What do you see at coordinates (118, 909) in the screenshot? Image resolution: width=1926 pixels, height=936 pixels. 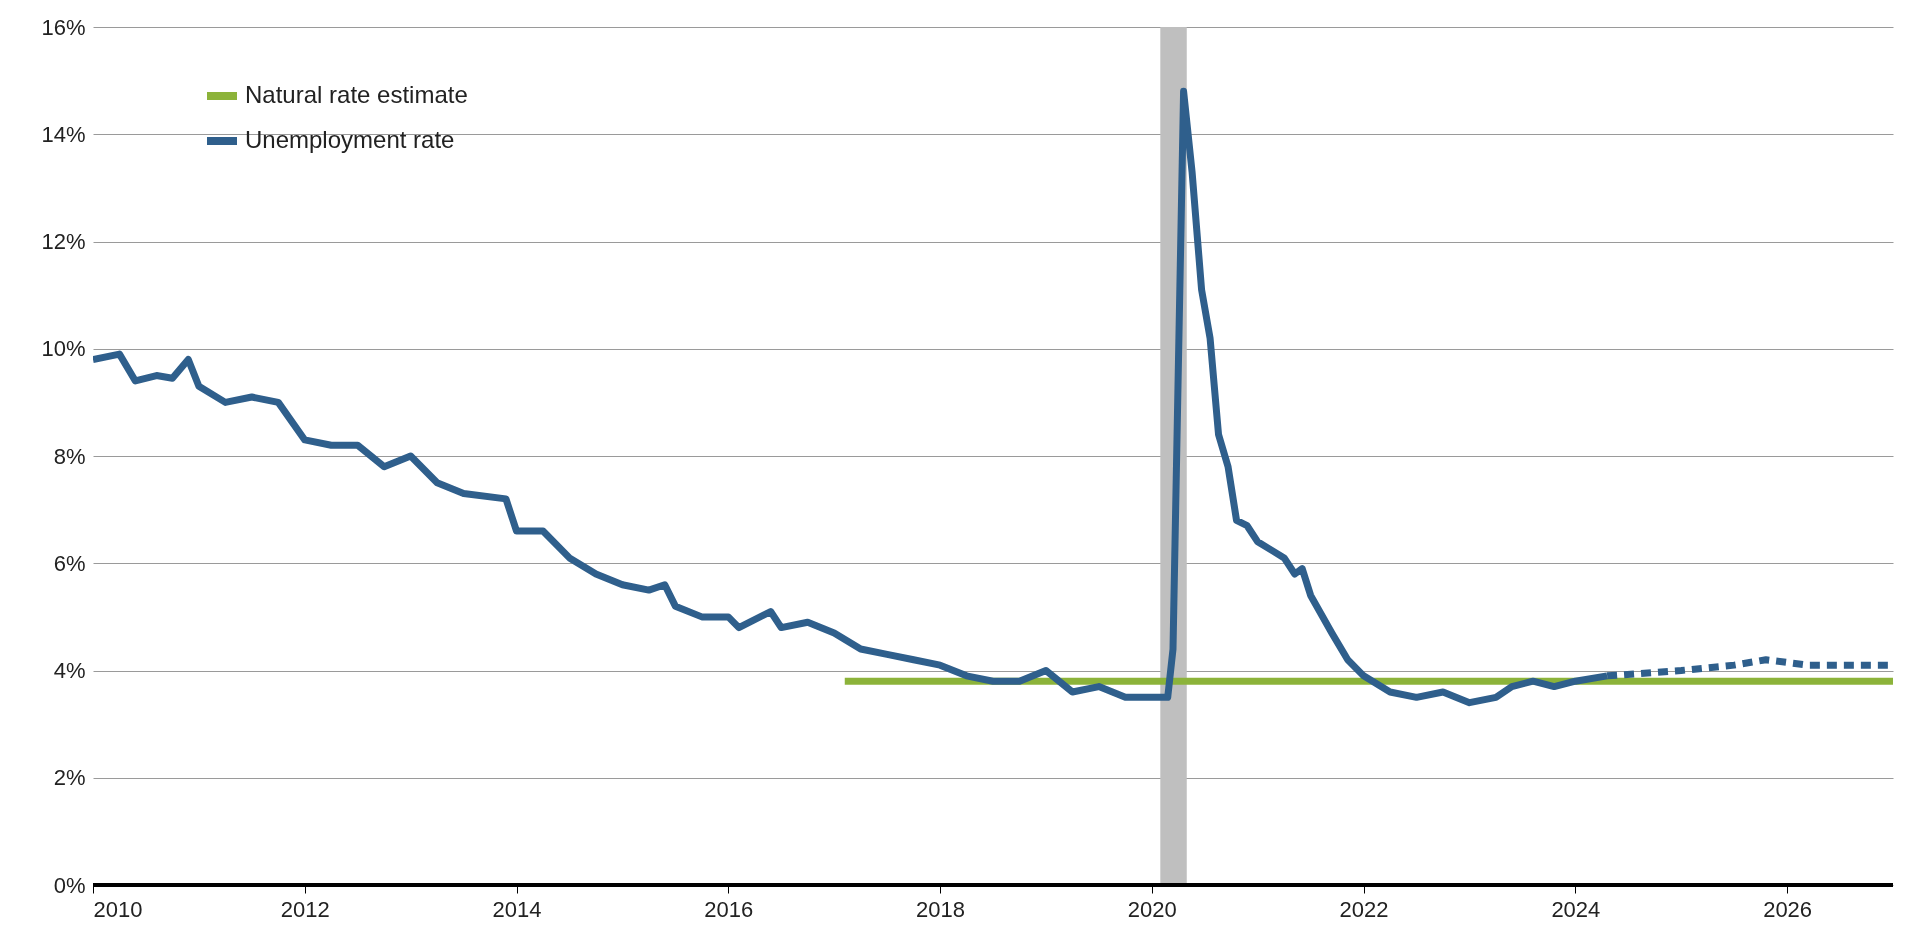 I see `x-tick-label: 2010` at bounding box center [118, 909].